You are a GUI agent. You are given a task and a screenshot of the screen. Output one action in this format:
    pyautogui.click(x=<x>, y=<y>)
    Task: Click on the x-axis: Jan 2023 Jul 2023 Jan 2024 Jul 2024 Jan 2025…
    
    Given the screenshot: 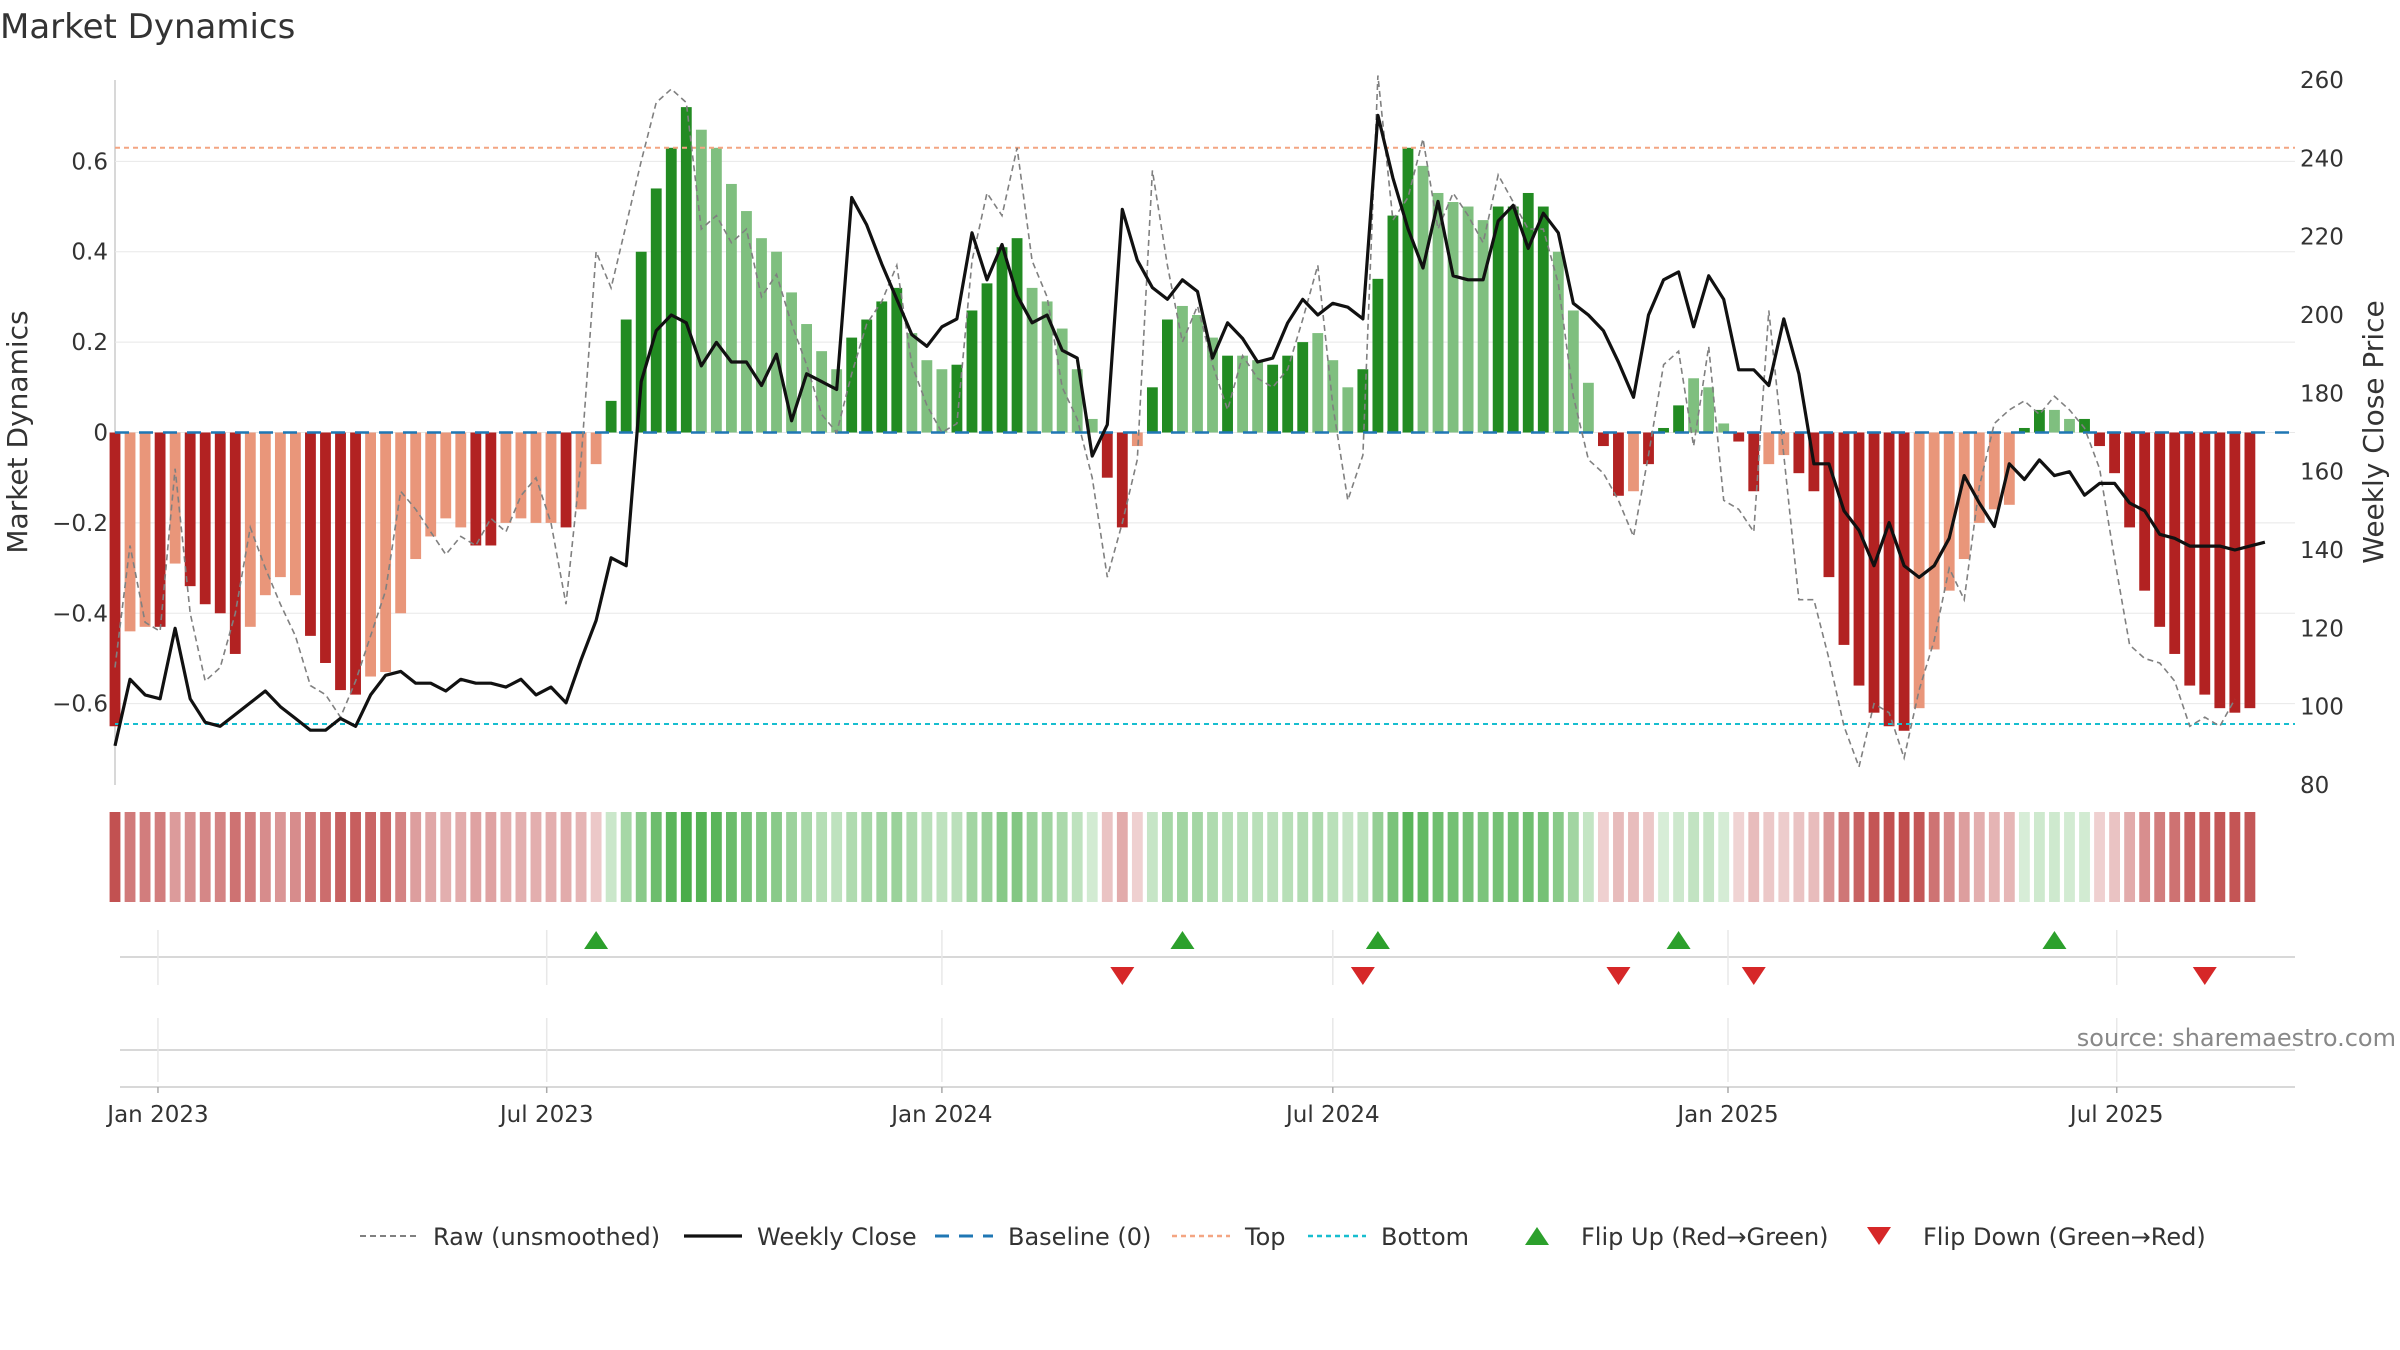 What is the action you would take?
    pyautogui.click(x=1200, y=1107)
    